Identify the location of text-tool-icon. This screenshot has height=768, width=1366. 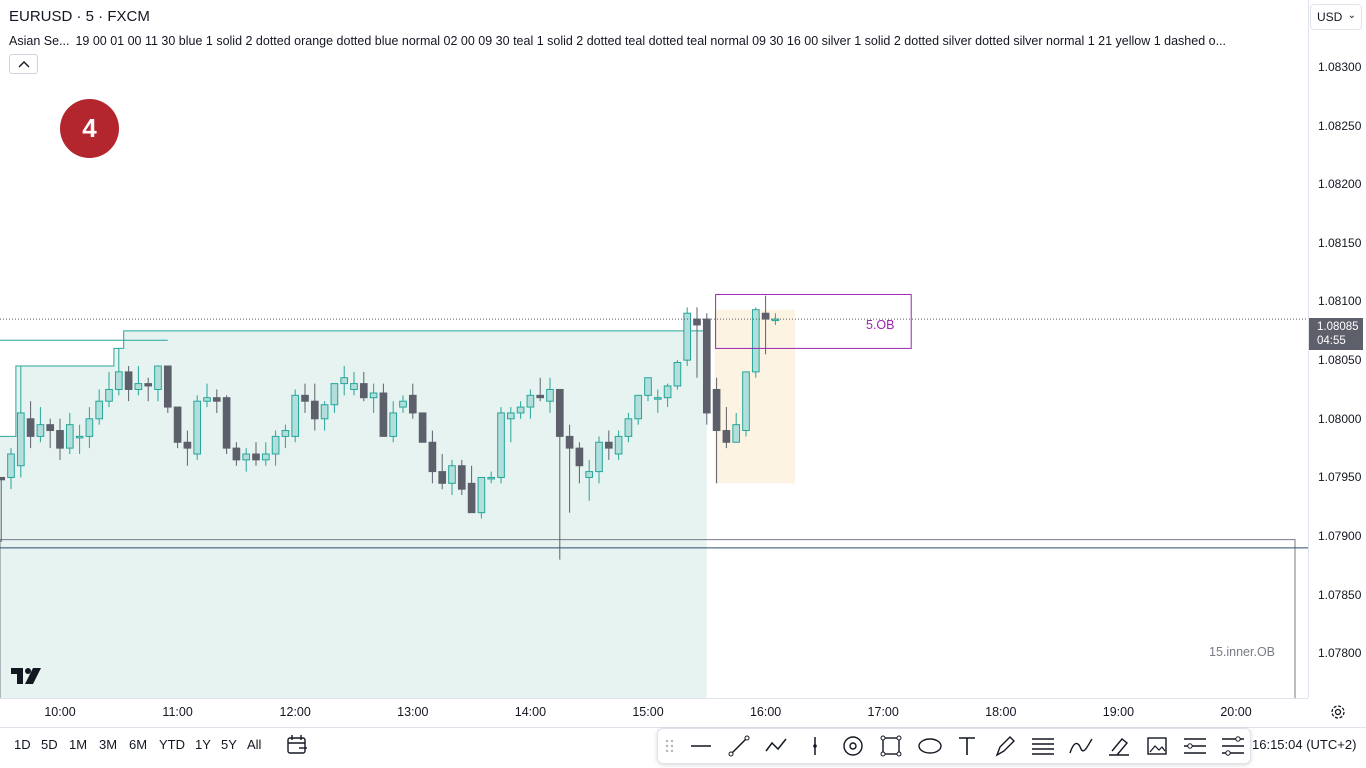
(967, 746).